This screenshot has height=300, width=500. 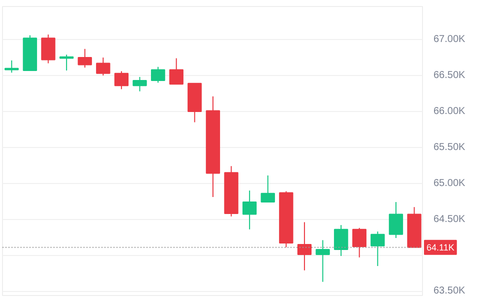 I want to click on y-tick-label: 65.00K, so click(x=450, y=183).